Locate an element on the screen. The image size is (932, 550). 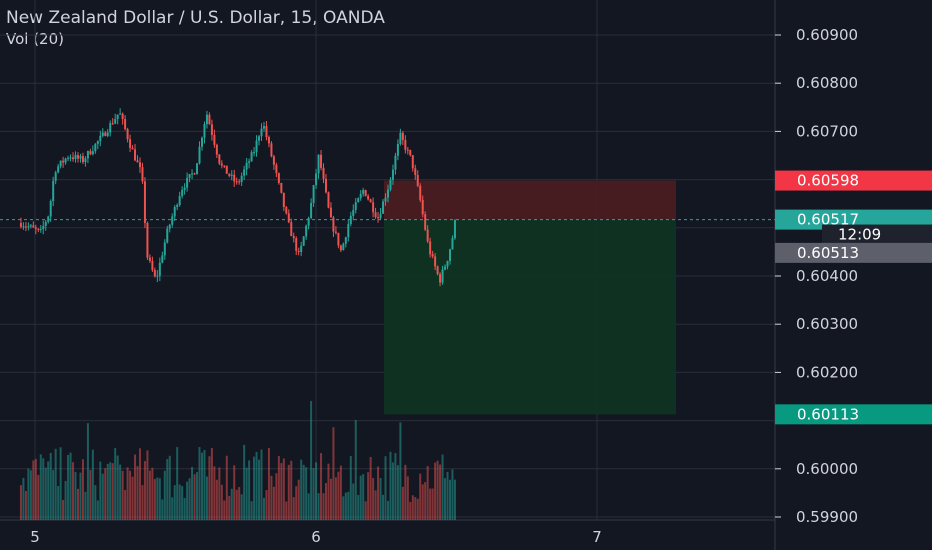
y-tick-label: 0.60400 is located at coordinates (827, 276).